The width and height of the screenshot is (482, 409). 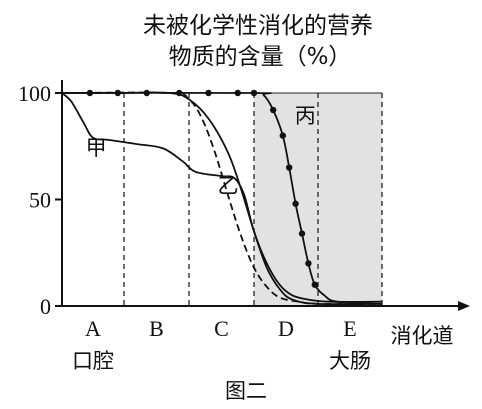 What do you see at coordinates (464, 306) in the screenshot?
I see `x-axis-arrow` at bounding box center [464, 306].